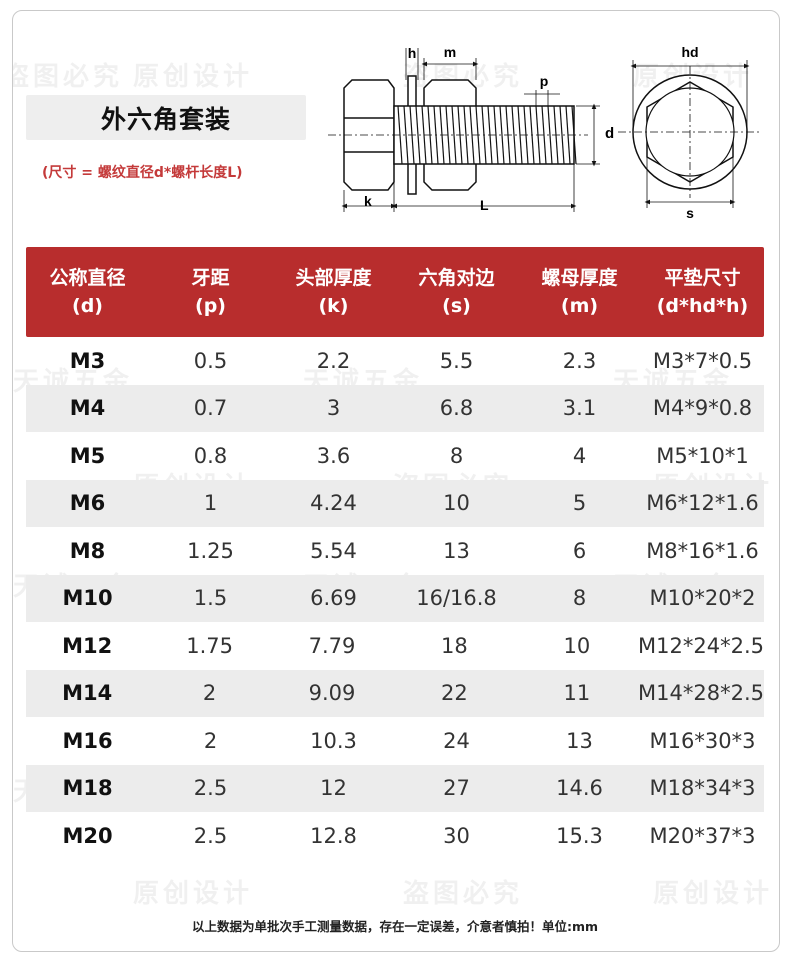 This screenshot has width=790, height=960. What do you see at coordinates (609, 133) in the screenshot?
I see `label-d: d` at bounding box center [609, 133].